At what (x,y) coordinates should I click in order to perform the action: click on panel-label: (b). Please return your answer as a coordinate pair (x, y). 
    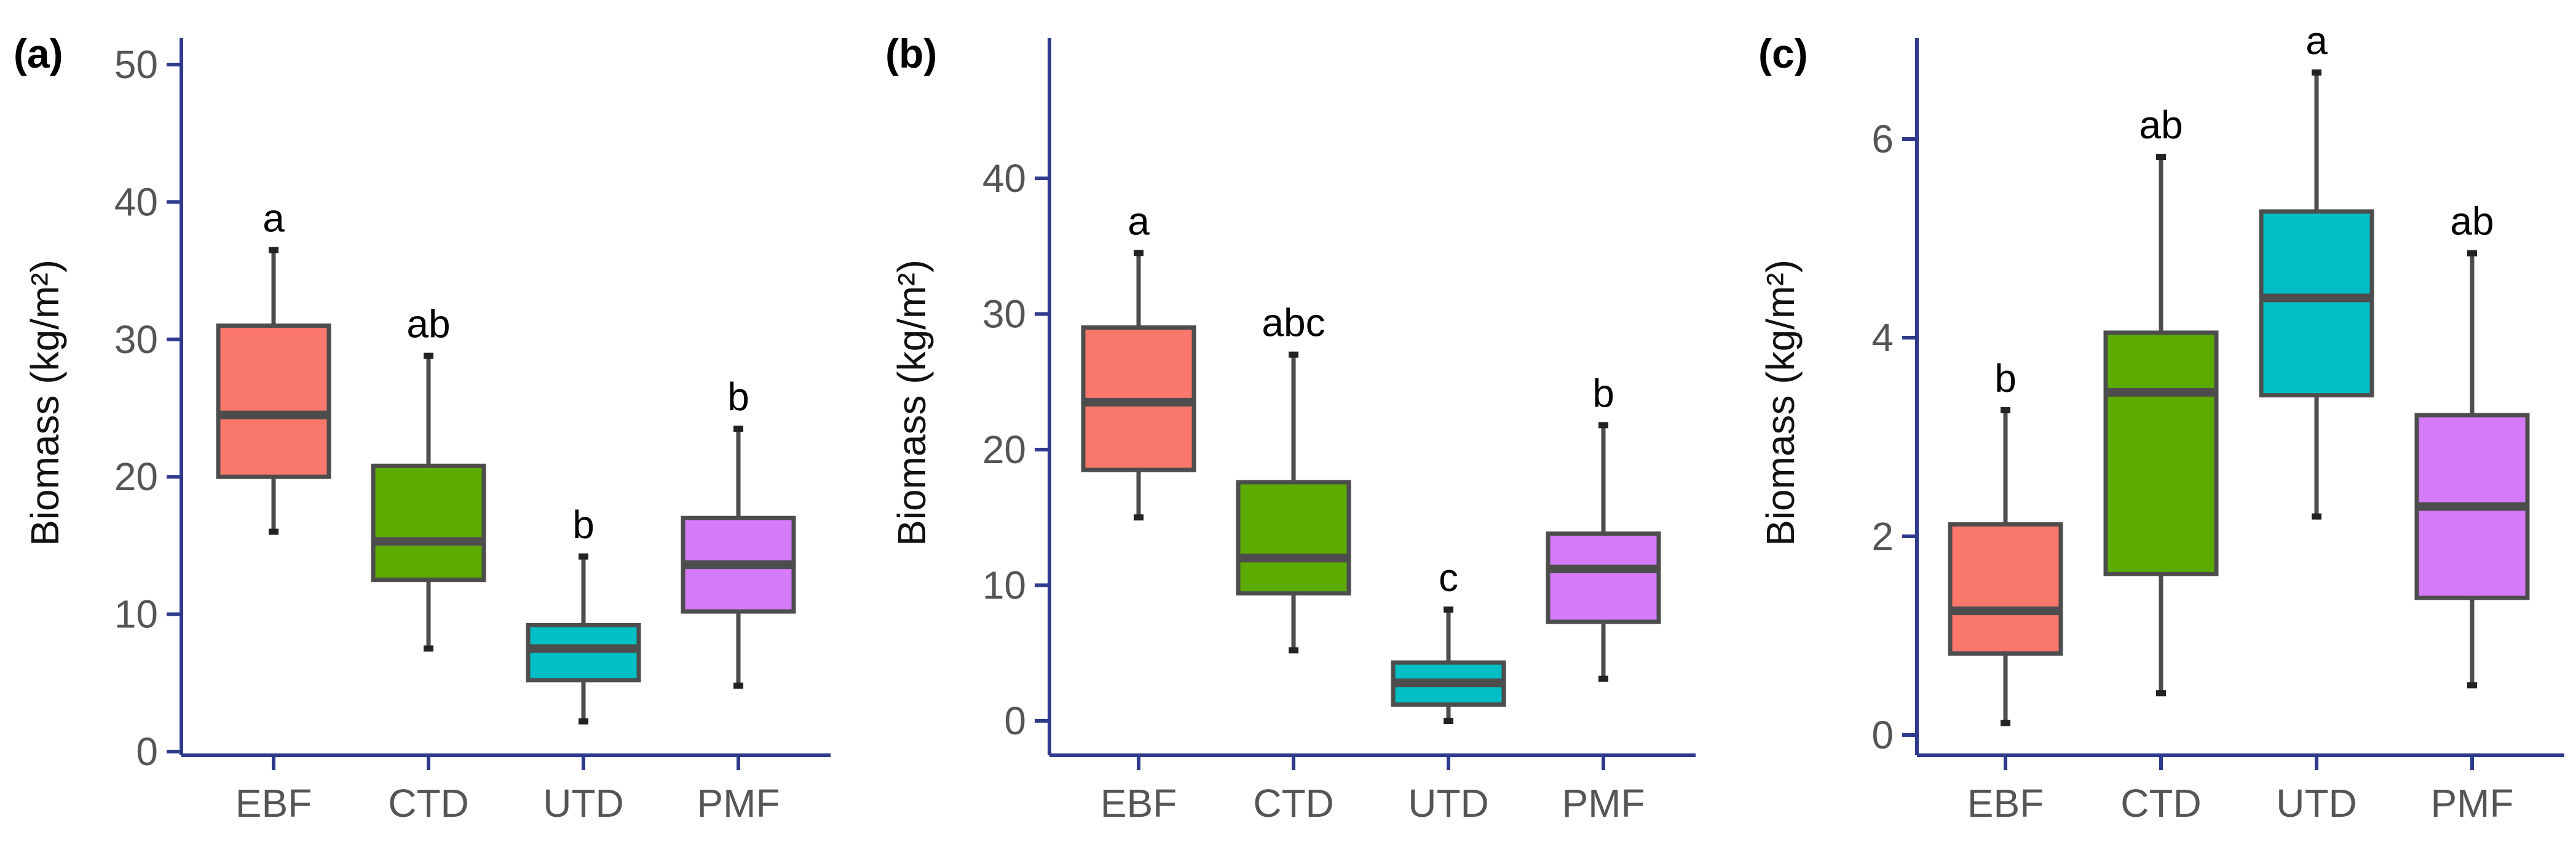
    Looking at the image, I should click on (911, 53).